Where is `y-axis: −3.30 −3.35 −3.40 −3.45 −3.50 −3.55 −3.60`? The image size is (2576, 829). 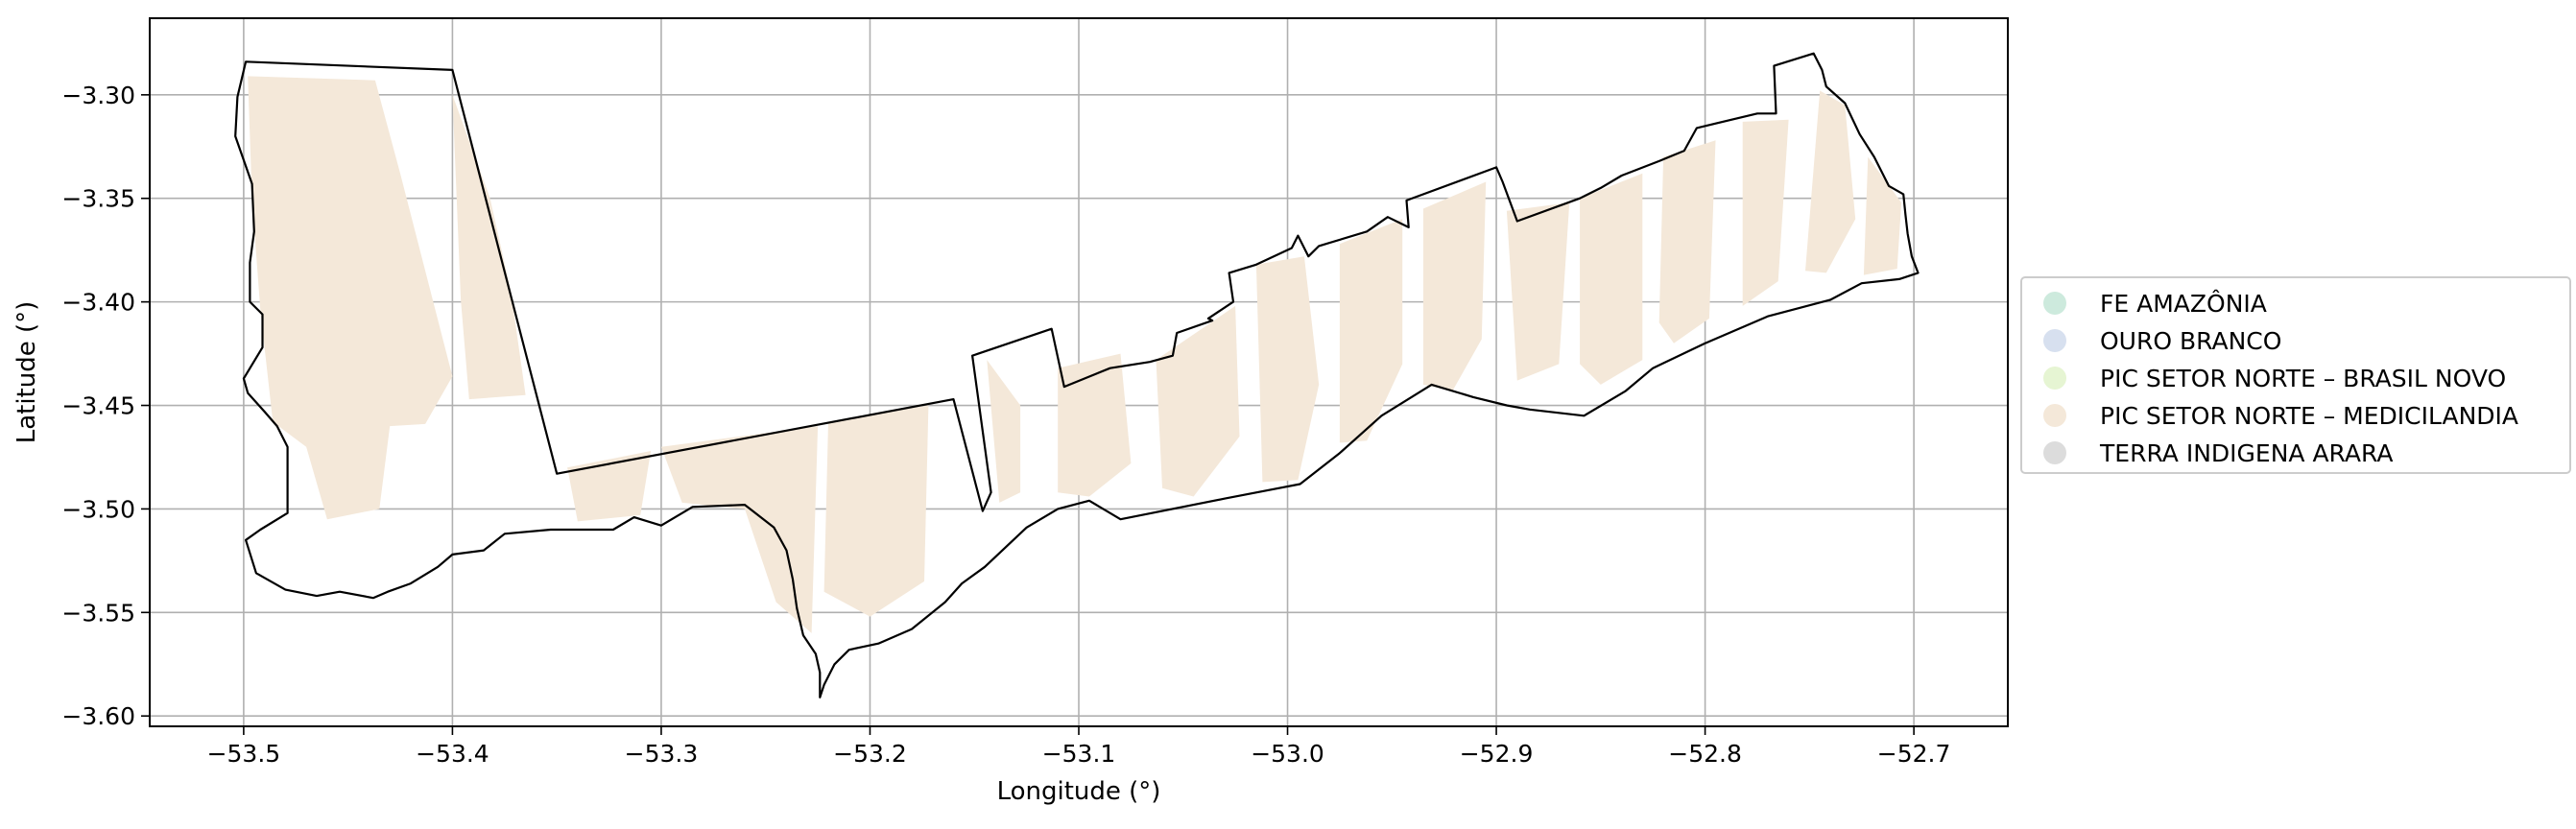 y-axis: −3.30 −3.35 −3.40 −3.45 −3.50 −3.55 −3.60 is located at coordinates (105, 406).